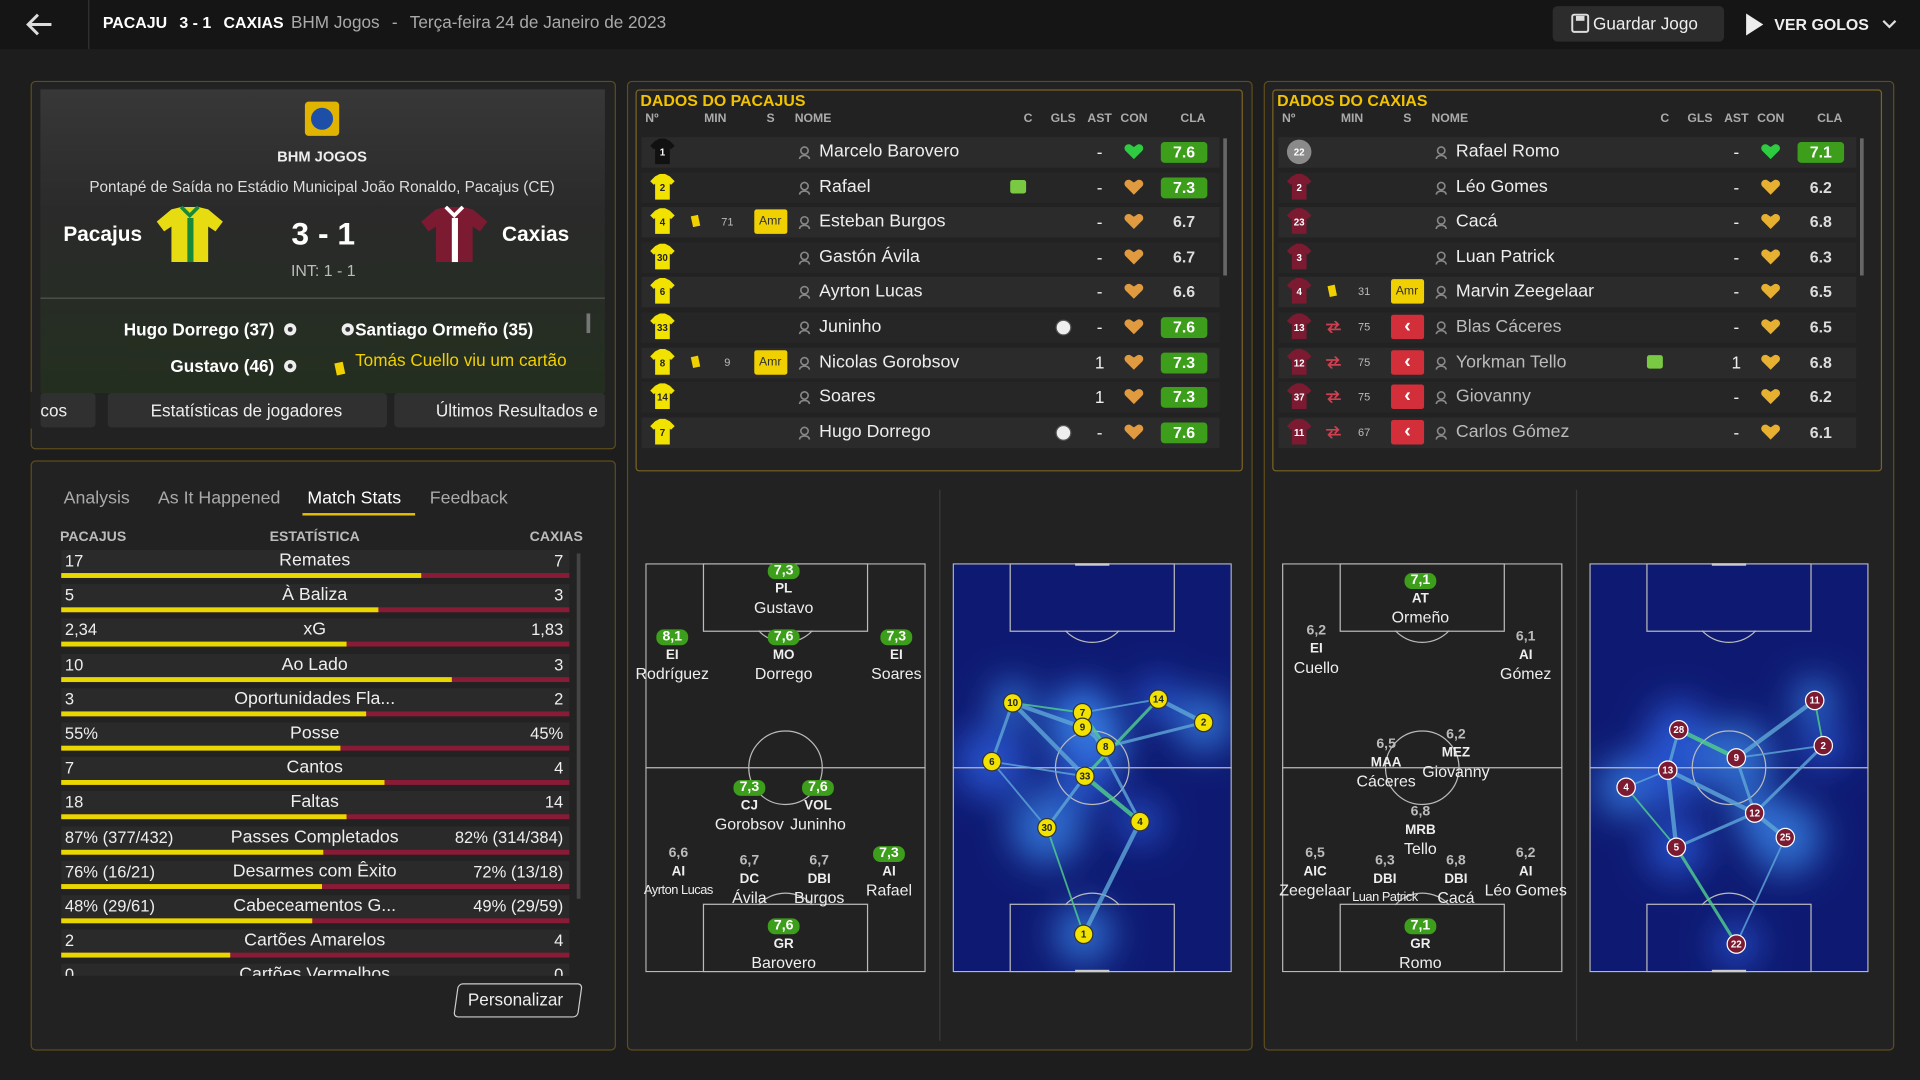 This screenshot has width=1920, height=1080. I want to click on shirt: 2, so click(662, 186).